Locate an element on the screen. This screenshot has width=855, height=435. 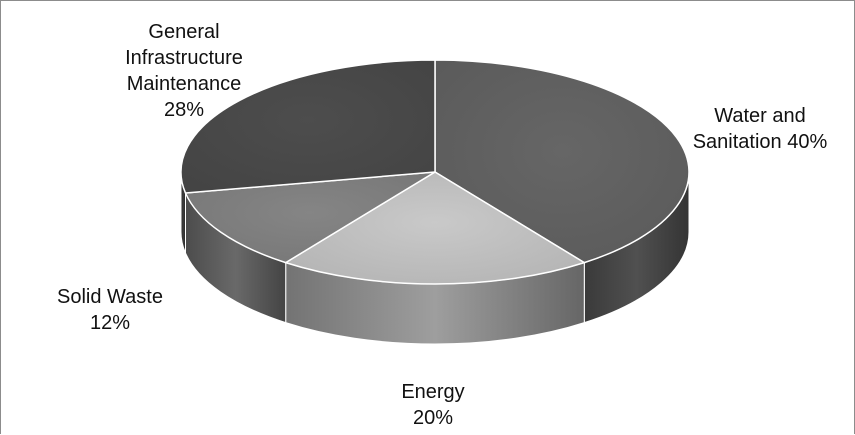
data-label-water-and-sanitation: Water and Sanitation 40% is located at coordinates (760, 129).